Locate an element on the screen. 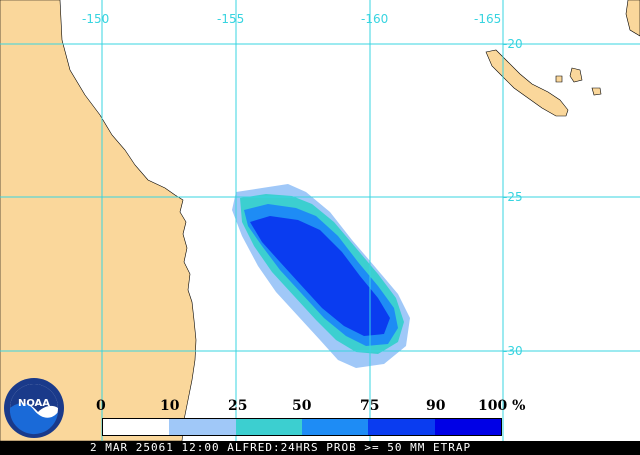  lon-label-155: -155 is located at coordinates (231, 19).